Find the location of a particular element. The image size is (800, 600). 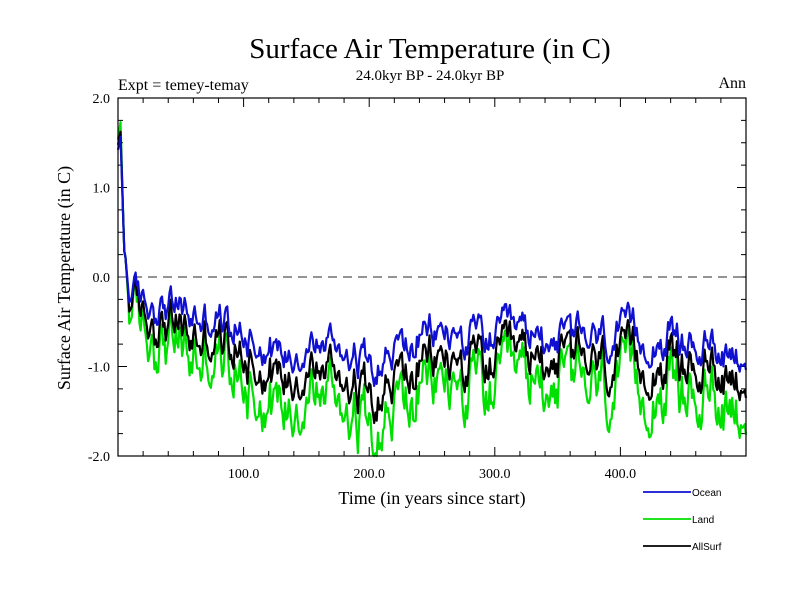

y-tick-label: 1.0 is located at coordinates (102, 189).